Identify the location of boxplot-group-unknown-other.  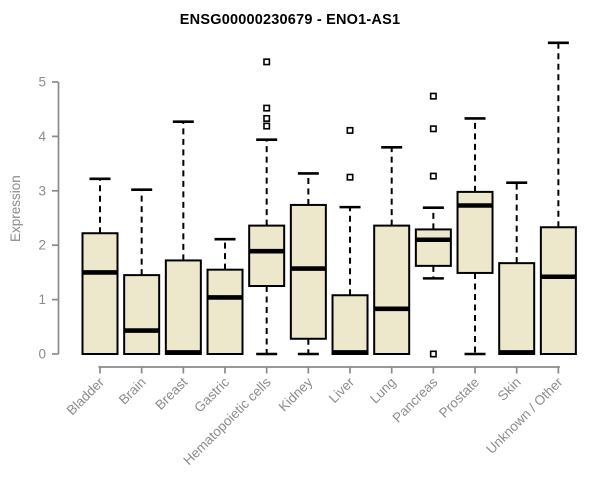
(558, 198).